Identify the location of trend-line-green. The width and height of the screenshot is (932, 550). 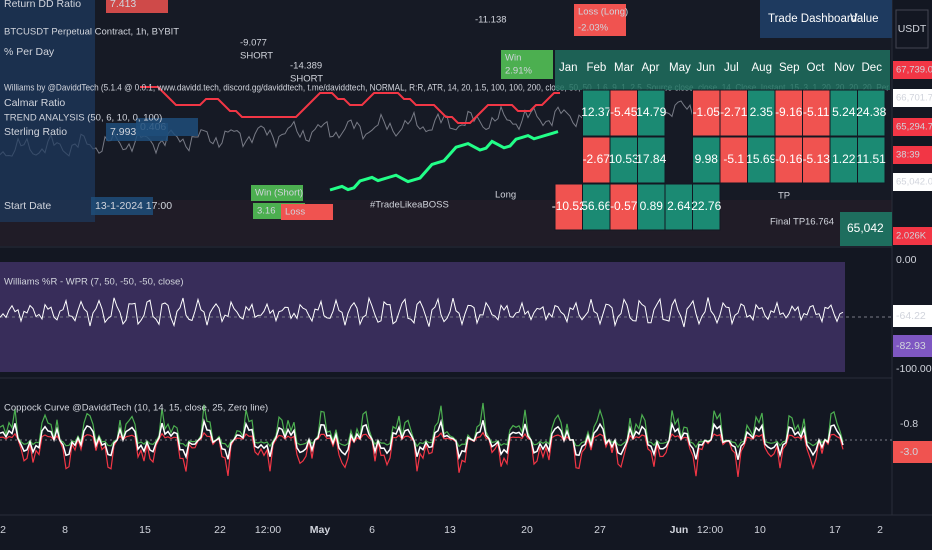
(444, 161).